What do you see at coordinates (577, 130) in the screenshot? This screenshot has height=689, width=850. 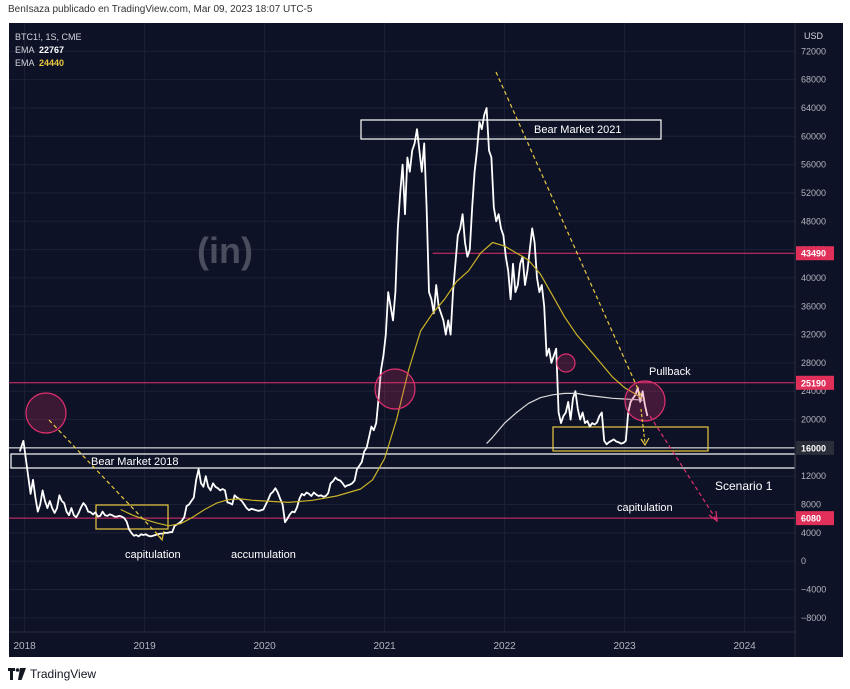 I see `label-bear-market-2021: Bear Market 2021` at bounding box center [577, 130].